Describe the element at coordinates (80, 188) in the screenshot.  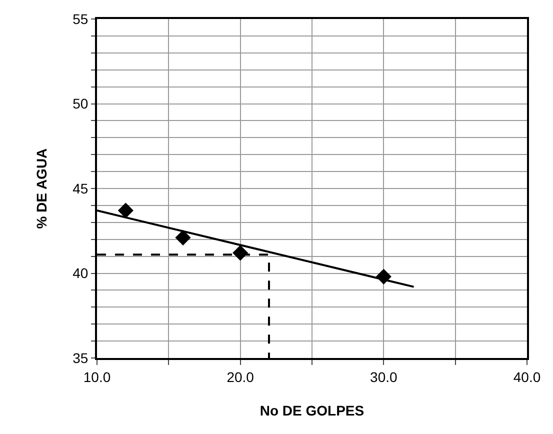
I see `y-tick-label: 45` at that location.